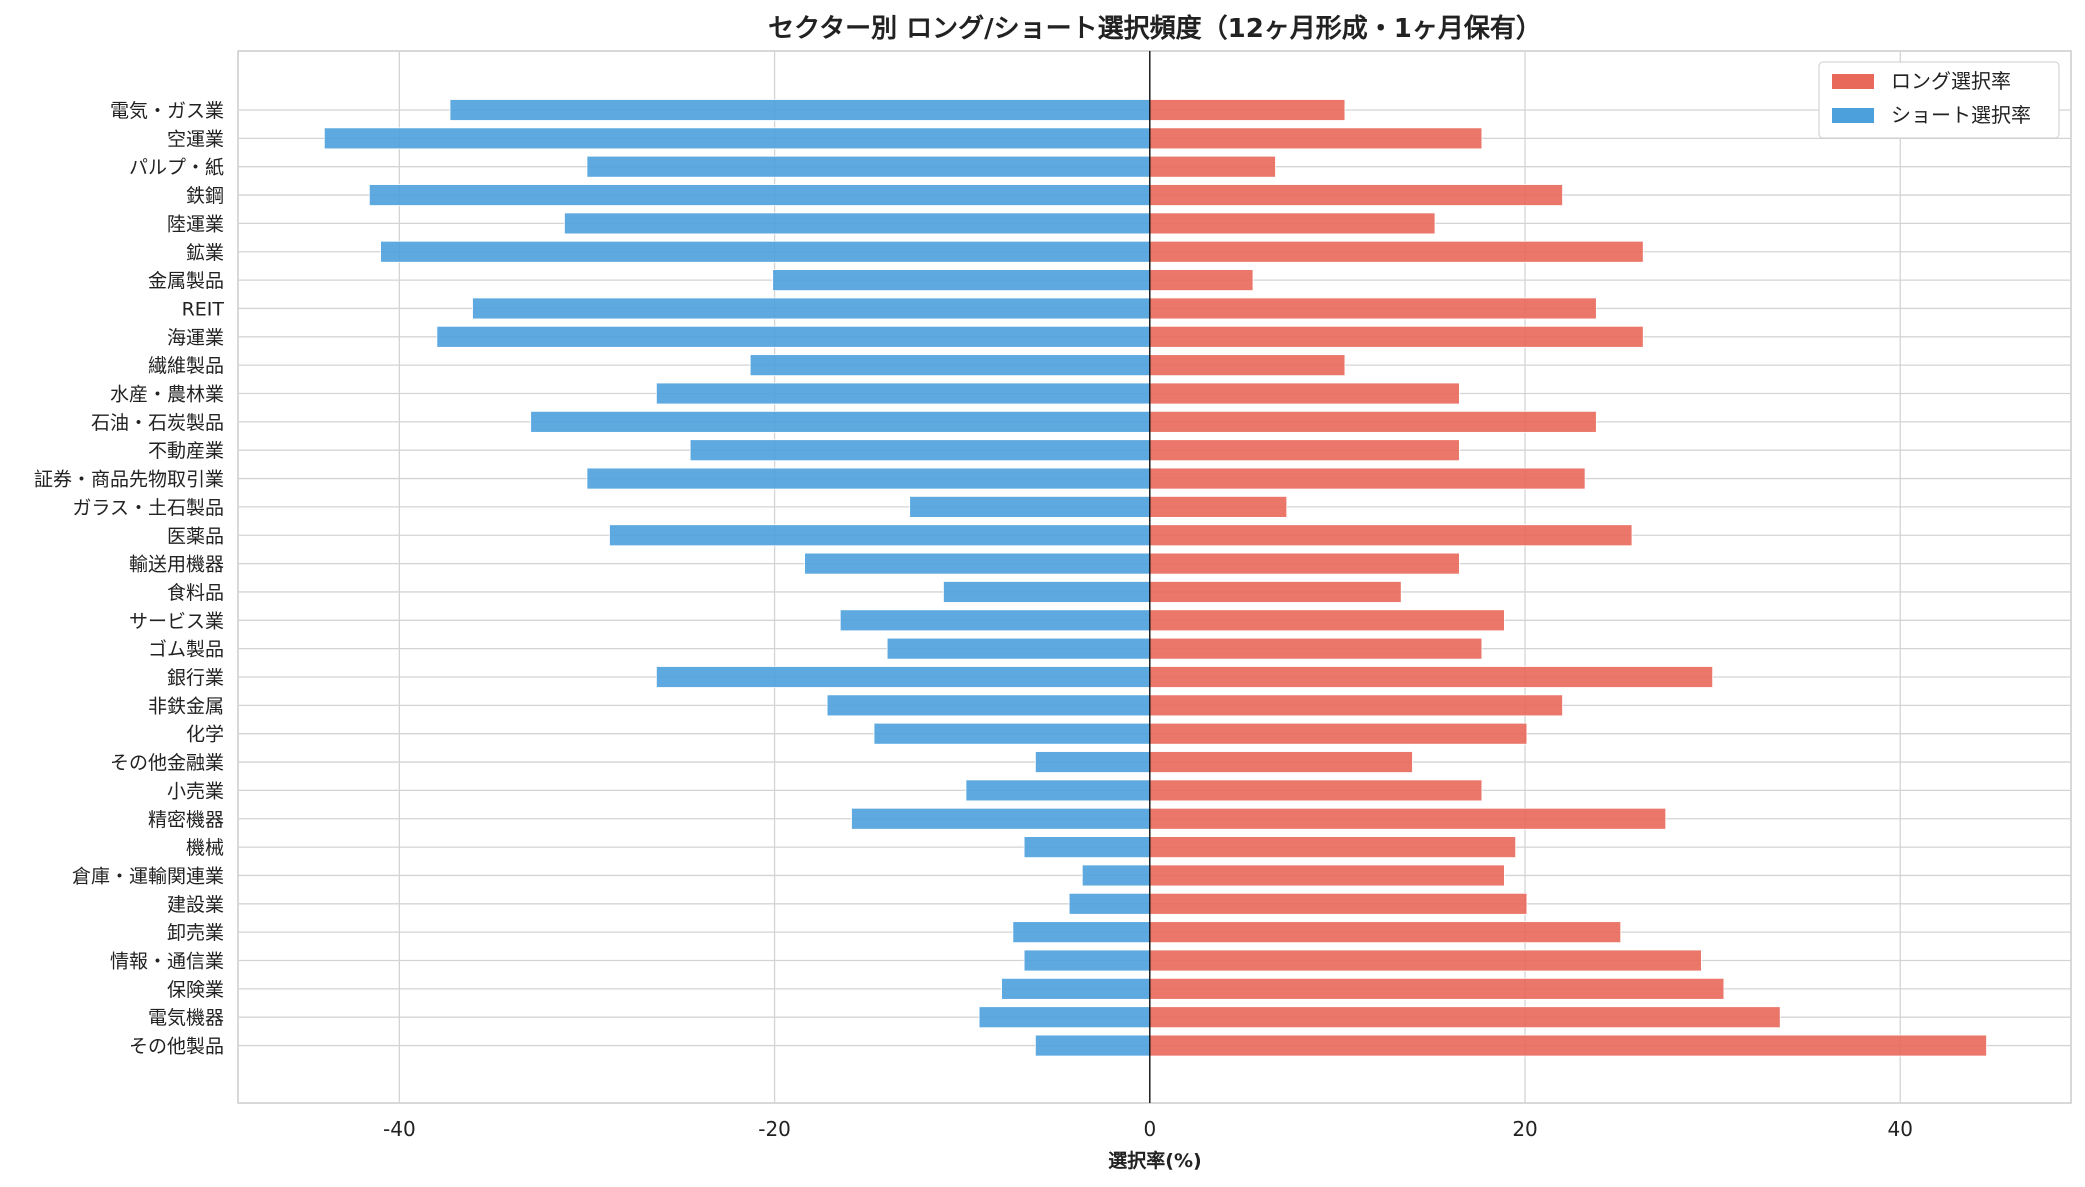 The image size is (2085, 1187). Describe the element at coordinates (157, 423) in the screenshot. I see `y-tick-label: 石油・石炭製品` at that location.